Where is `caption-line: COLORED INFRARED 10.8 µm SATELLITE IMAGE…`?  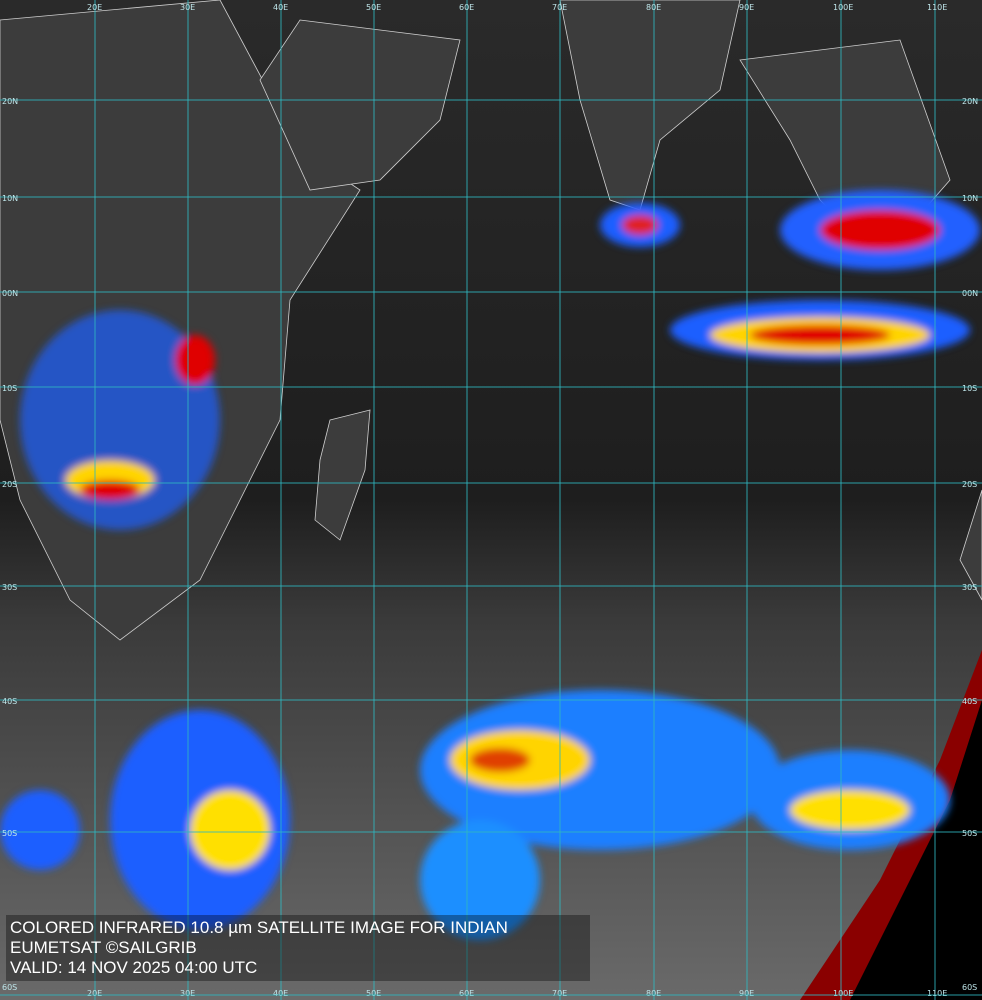
caption-line: COLORED INFRARED 10.8 µm SATELLITE IMAGE… is located at coordinates (259, 927).